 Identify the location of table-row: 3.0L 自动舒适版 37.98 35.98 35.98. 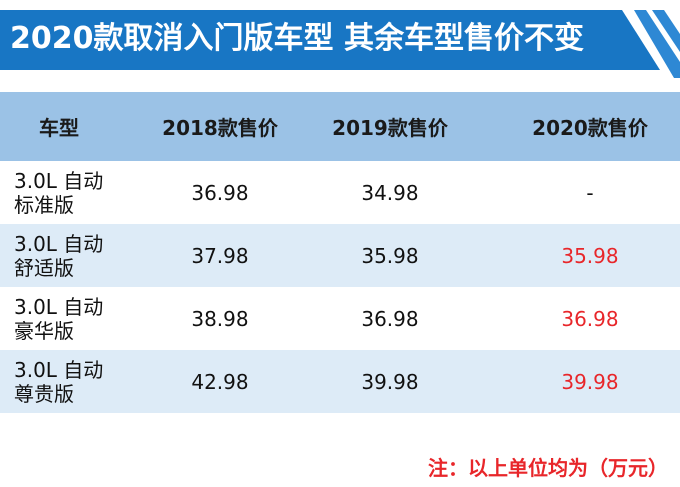
(340, 255).